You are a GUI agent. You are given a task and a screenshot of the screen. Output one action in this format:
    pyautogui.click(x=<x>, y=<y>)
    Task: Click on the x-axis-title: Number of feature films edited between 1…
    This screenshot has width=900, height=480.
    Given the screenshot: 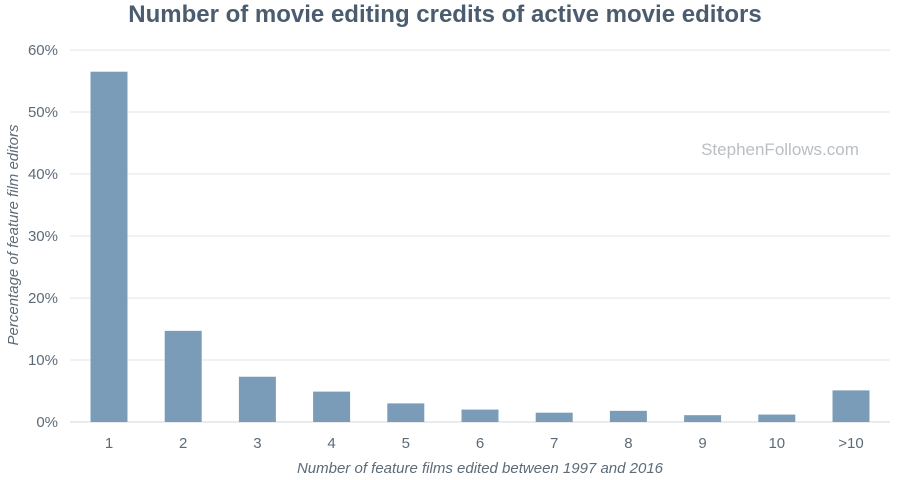 What is the action you would take?
    pyautogui.click(x=480, y=468)
    